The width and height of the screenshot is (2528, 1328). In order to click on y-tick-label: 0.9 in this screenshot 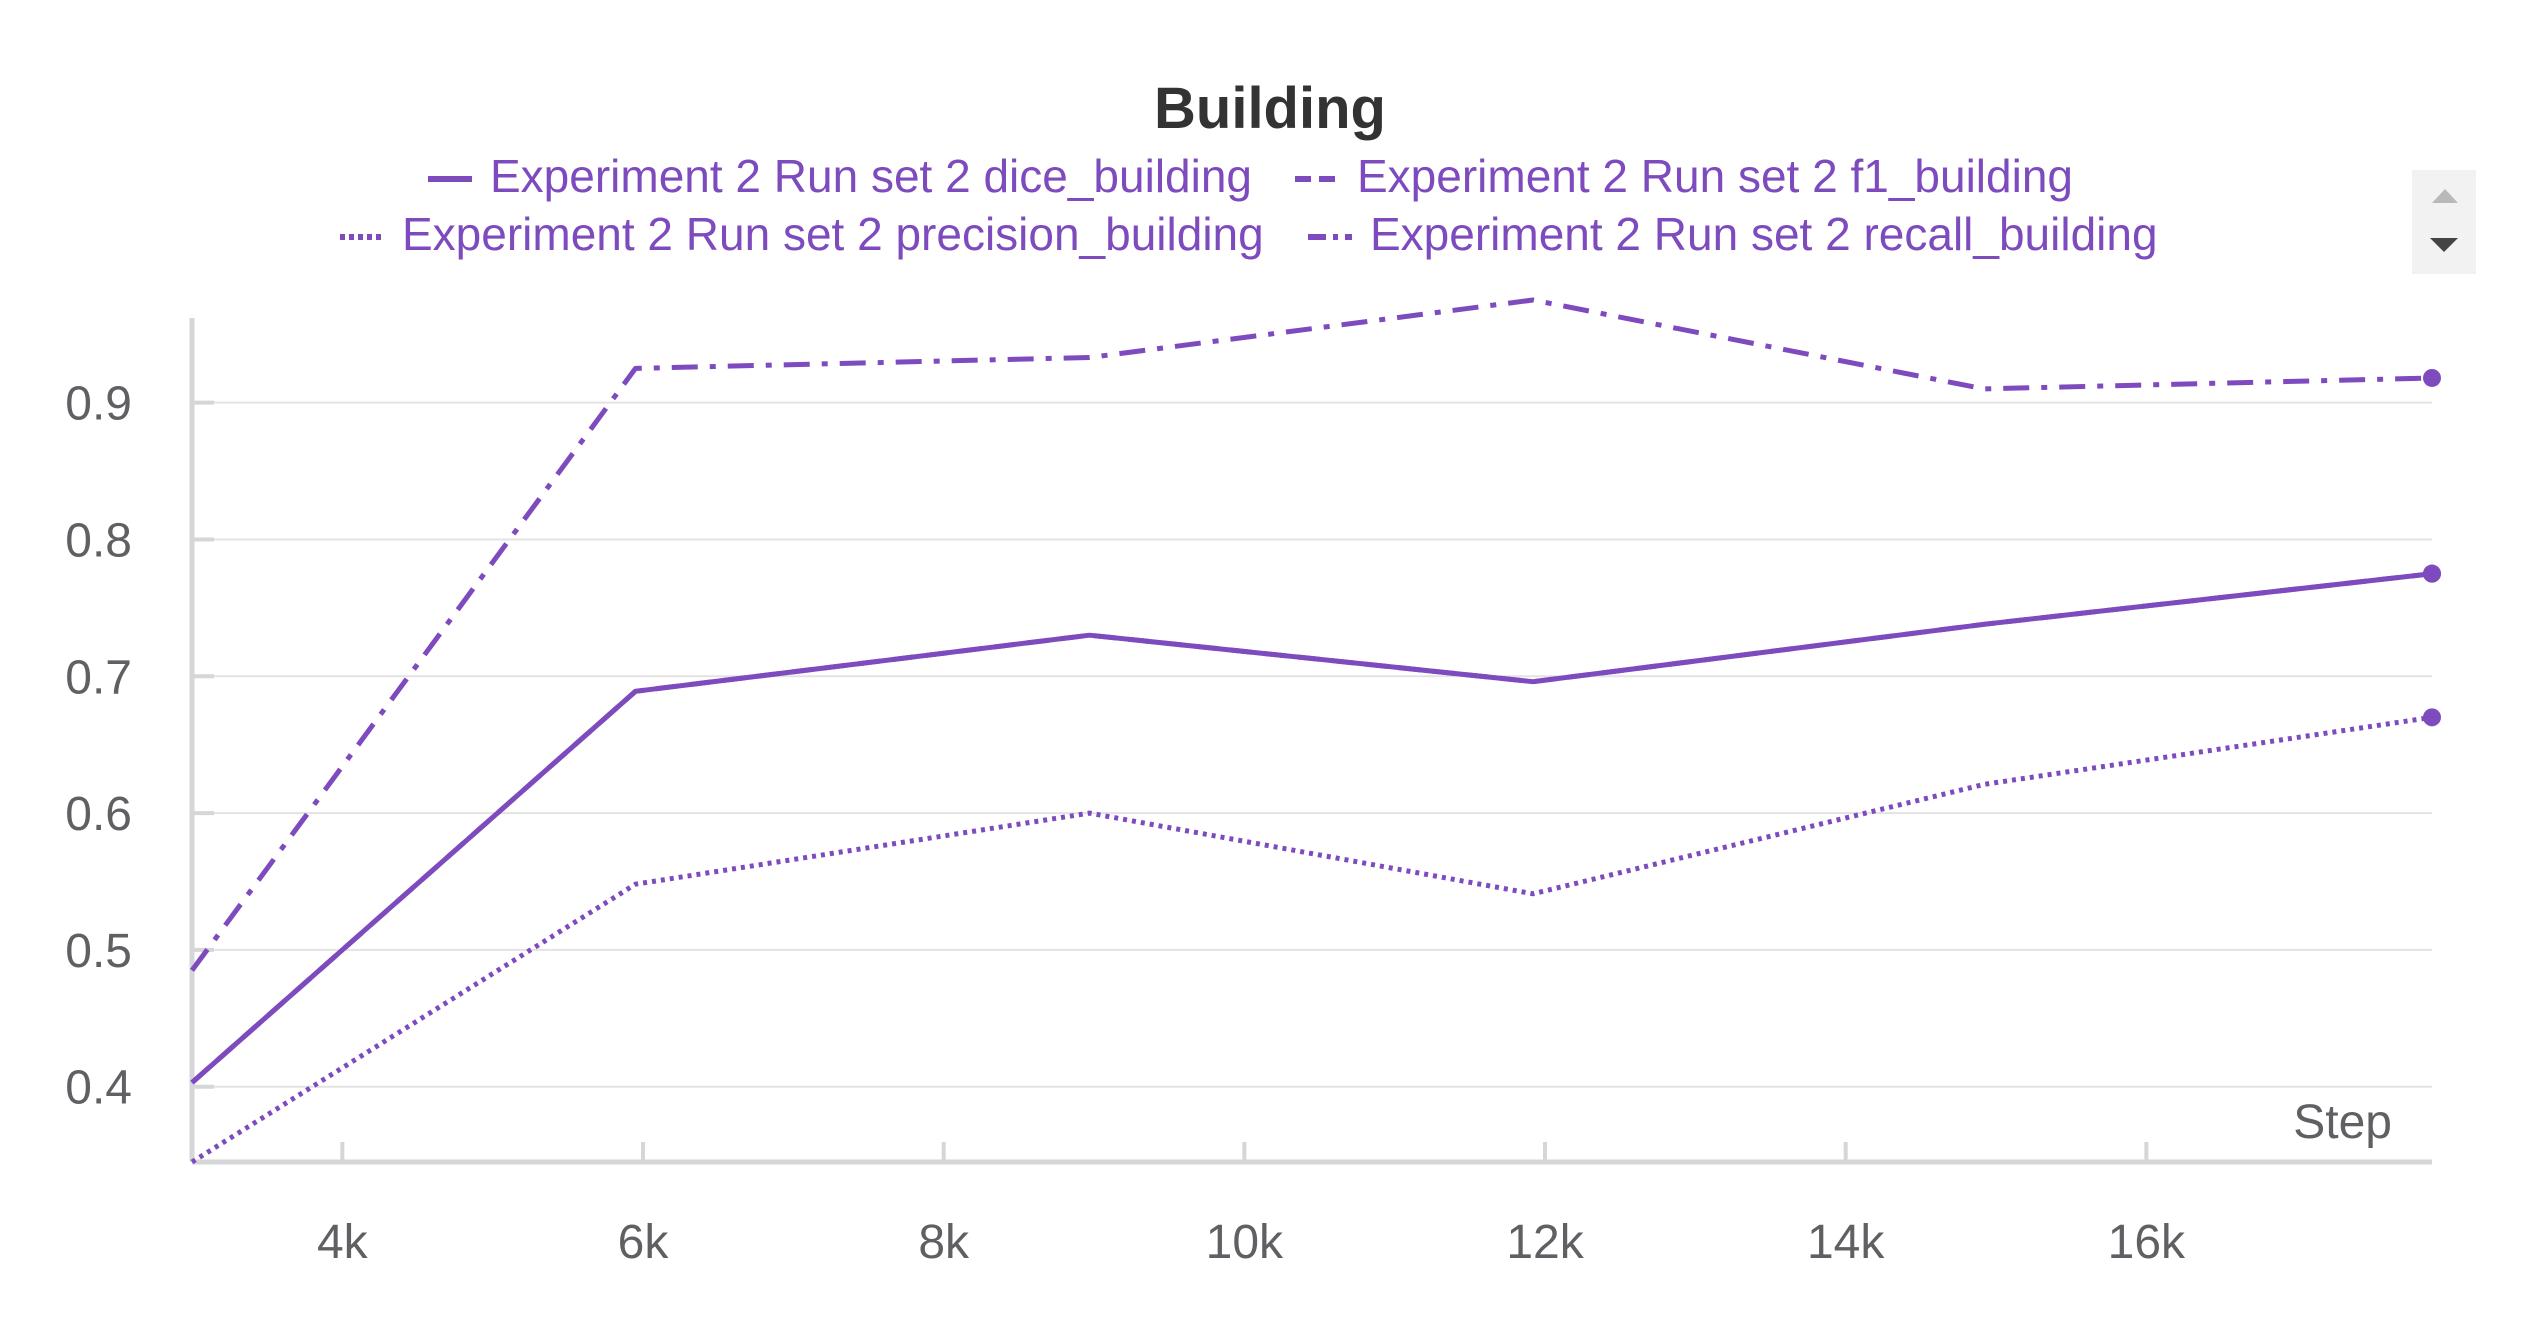, I will do `click(98, 404)`.